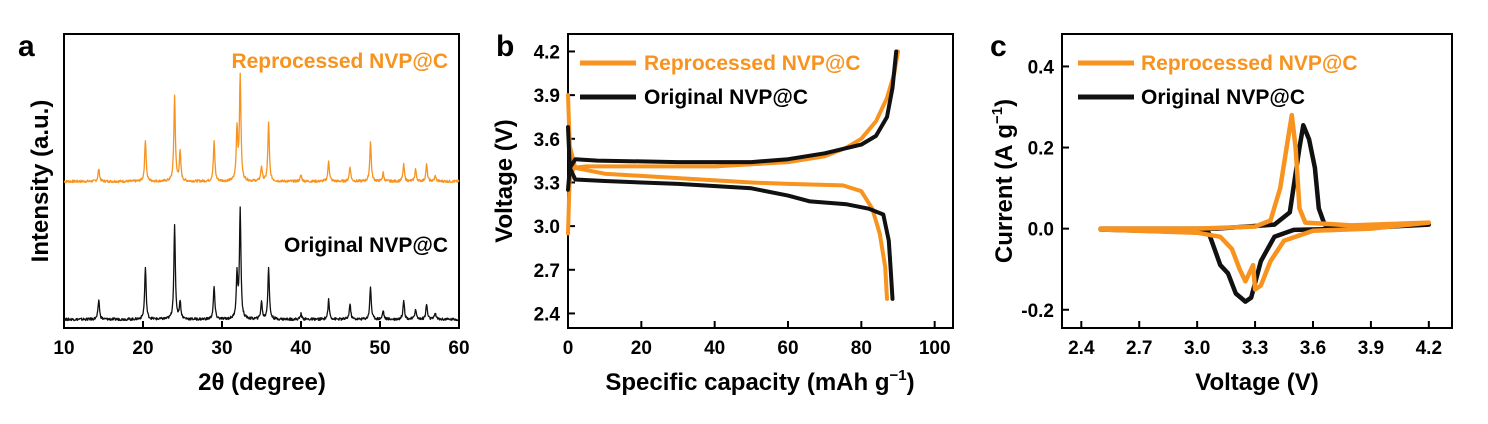 The height and width of the screenshot is (424, 1488). Describe the element at coordinates (63, 348) in the screenshot. I see `panel-a-x-tick-label: 10` at that location.